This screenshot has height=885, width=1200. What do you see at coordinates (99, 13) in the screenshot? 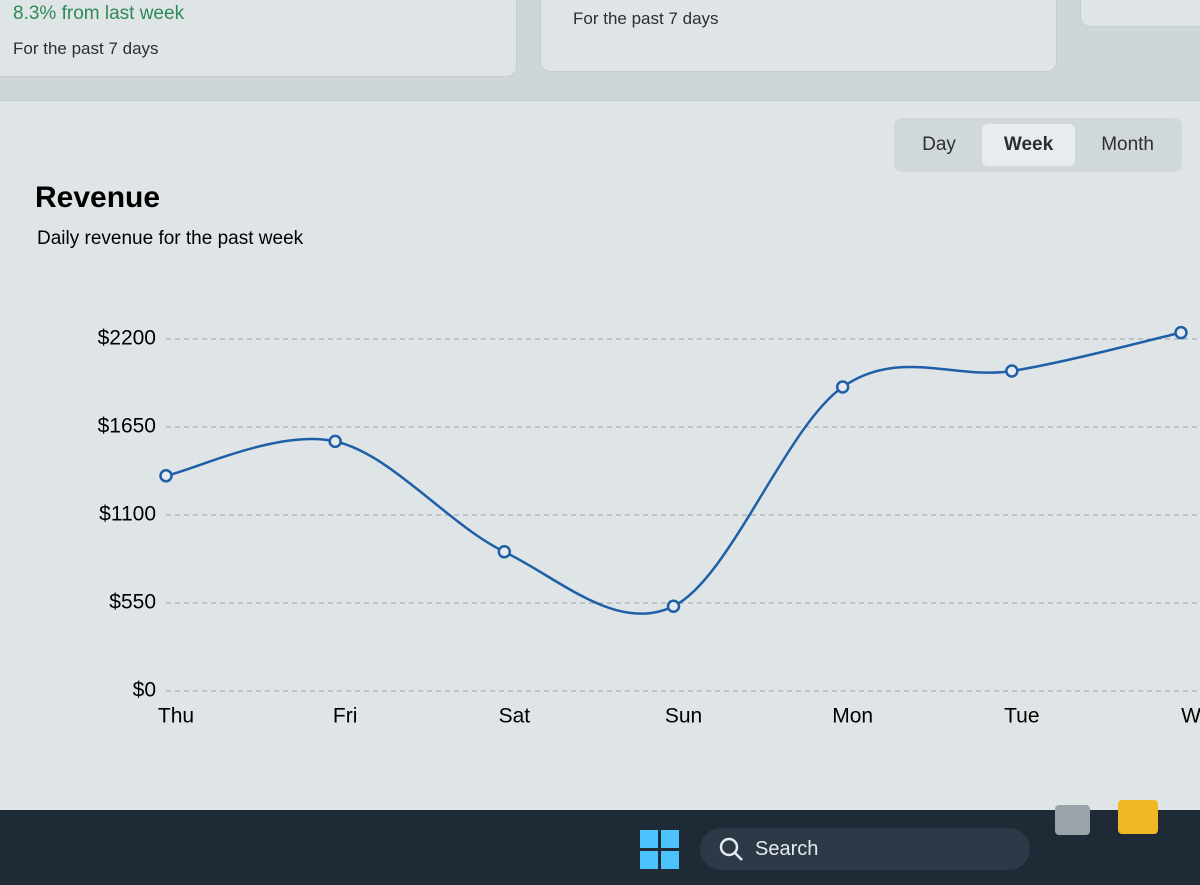
I see `change-label: 8.3% from last week` at bounding box center [99, 13].